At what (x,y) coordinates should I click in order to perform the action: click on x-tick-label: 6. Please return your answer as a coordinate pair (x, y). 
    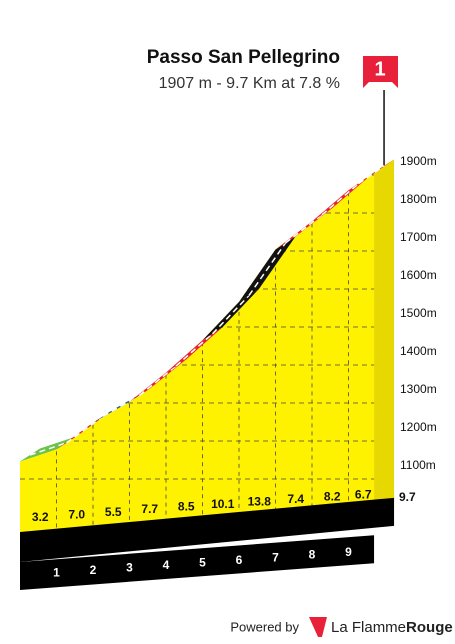
    Looking at the image, I should click on (239, 560).